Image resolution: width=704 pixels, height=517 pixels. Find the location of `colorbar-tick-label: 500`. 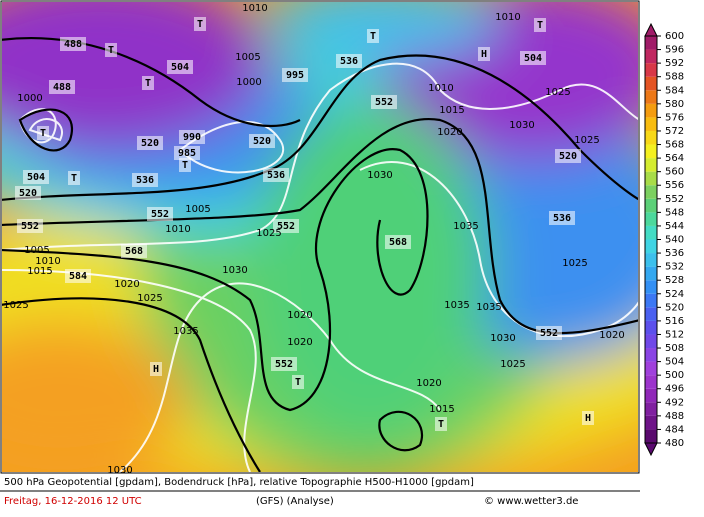

colorbar-tick-label: 500 is located at coordinates (674, 375).